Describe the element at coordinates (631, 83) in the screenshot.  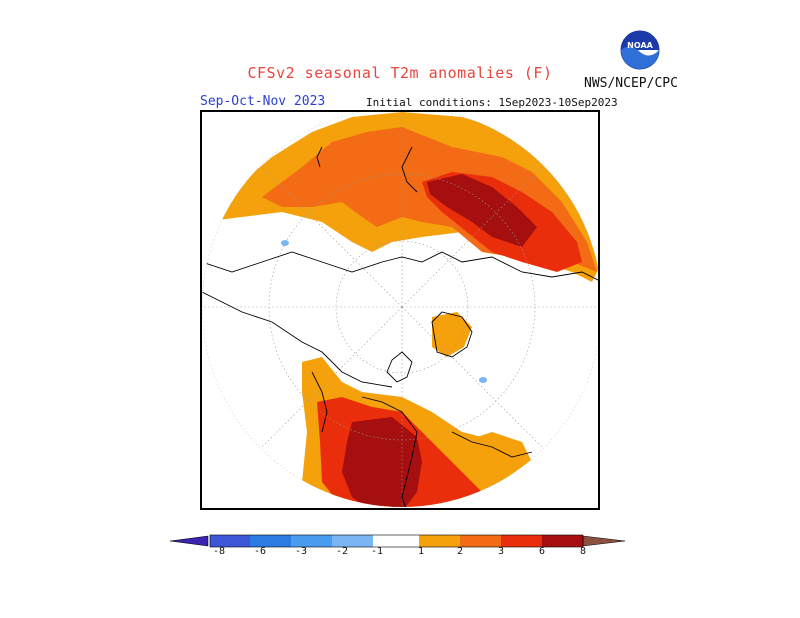
I see `agency-label: NWS/NCEP/CPC` at that location.